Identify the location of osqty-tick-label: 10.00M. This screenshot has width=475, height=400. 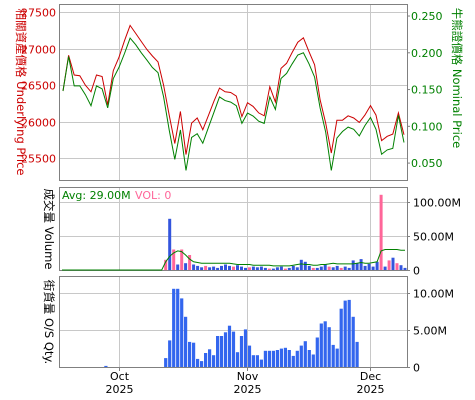
(433, 294).